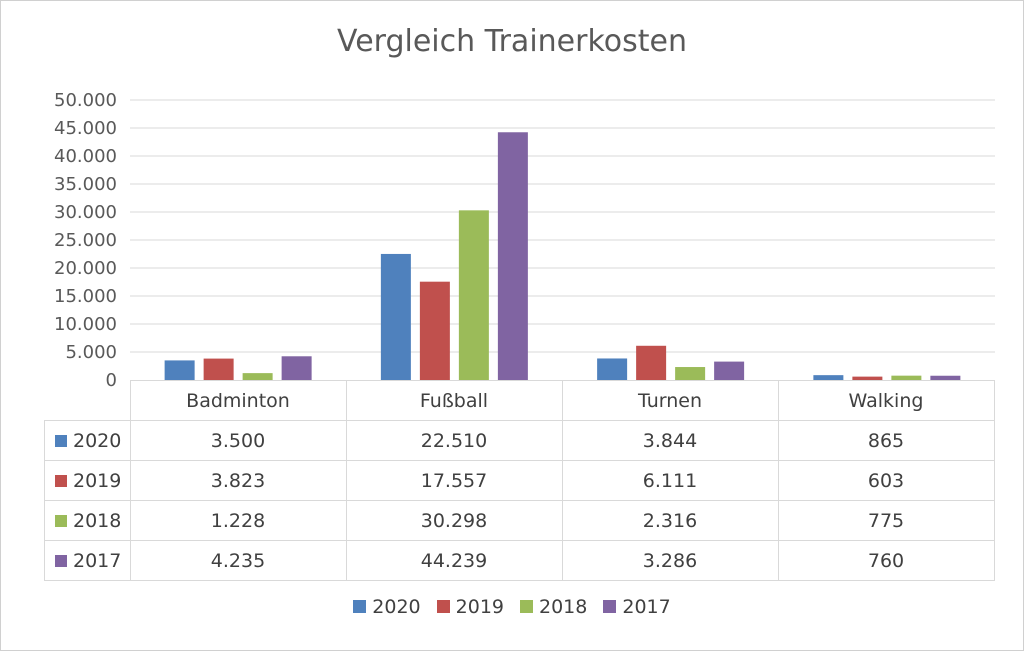 The height and width of the screenshot is (651, 1024). Describe the element at coordinates (512, 256) in the screenshot. I see `bar-2017-fußball` at that location.